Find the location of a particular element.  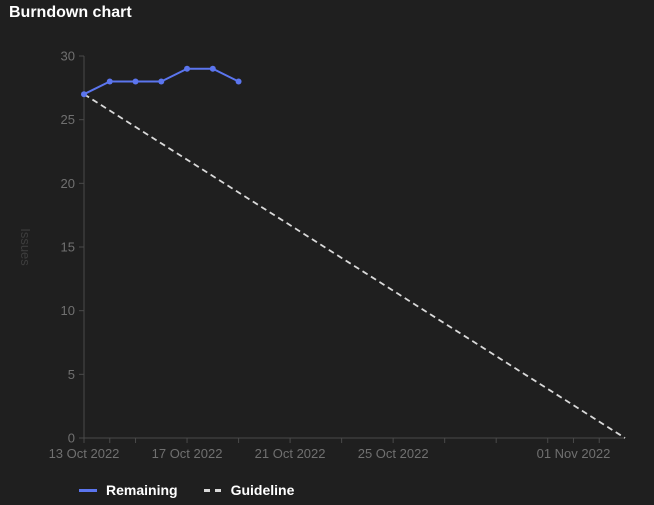

y-tick-label: 15 is located at coordinates (68, 247).